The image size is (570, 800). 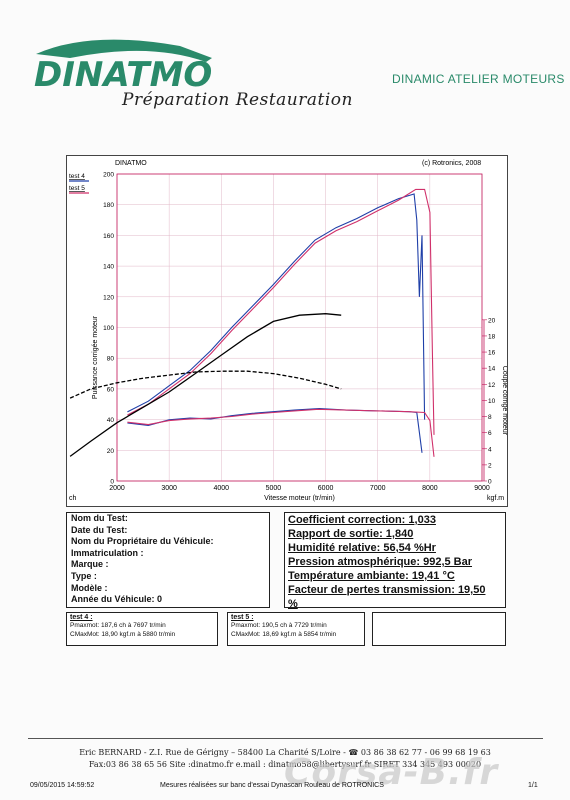 I want to click on test5-power: Pmaxmot: 190,5 ch à 7729 tr/min, so click(x=279, y=625).